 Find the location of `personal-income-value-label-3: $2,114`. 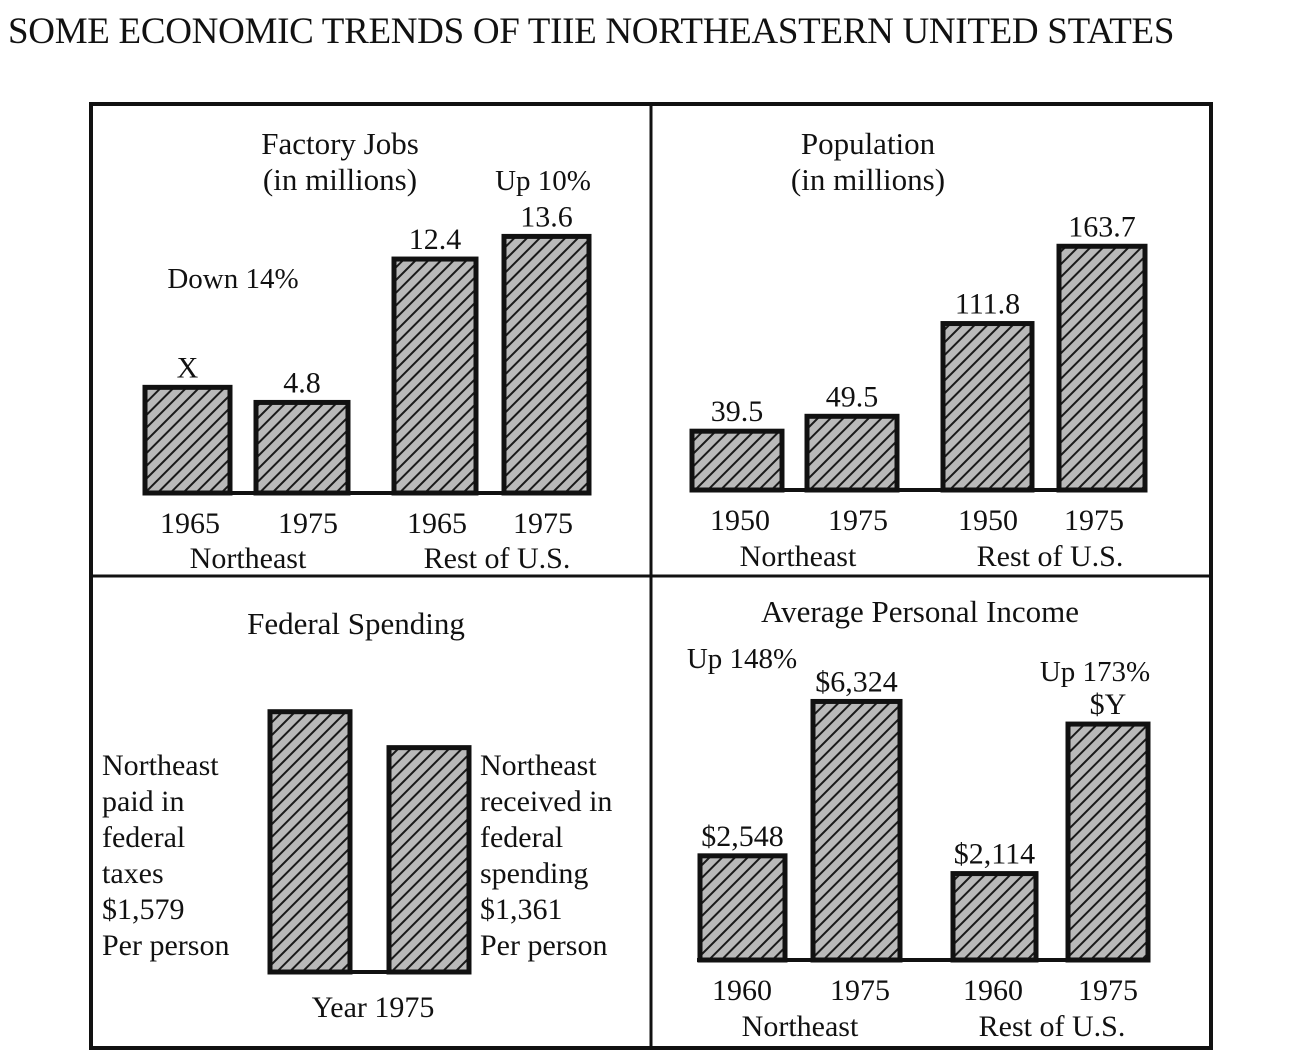

personal-income-value-label-3: $2,114 is located at coordinates (994, 854).